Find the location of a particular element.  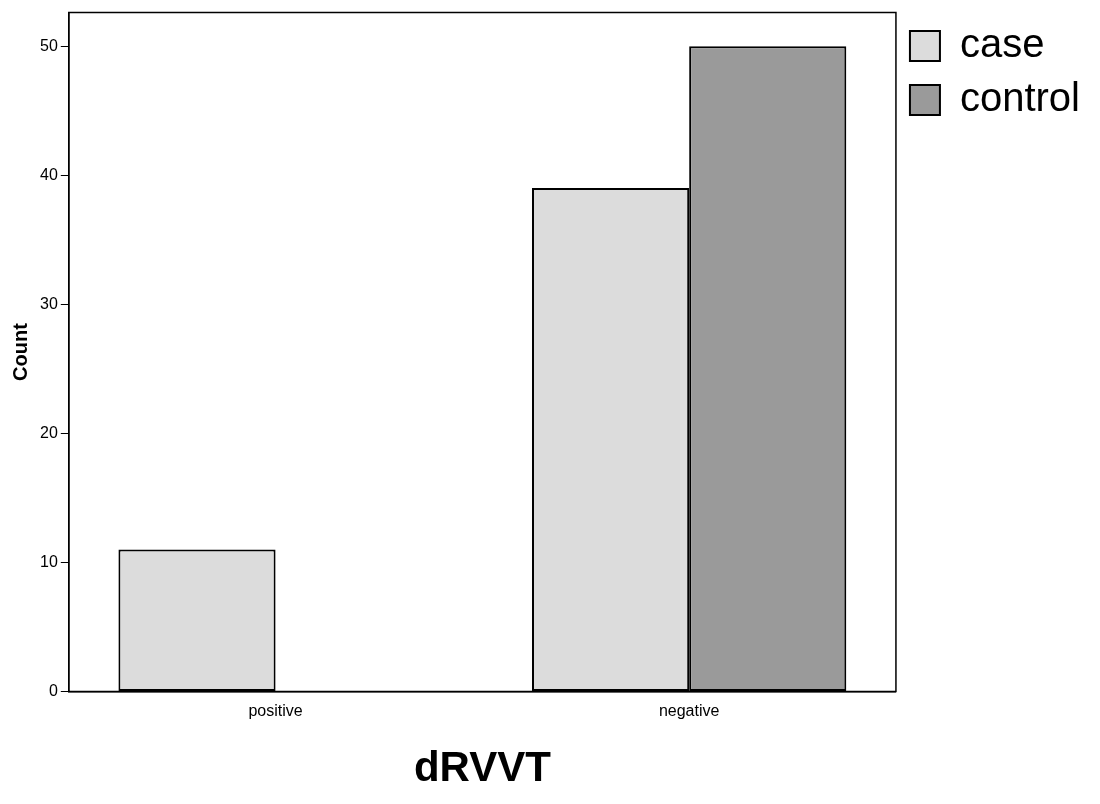

y-tick-label: 0 is located at coordinates (53, 690).